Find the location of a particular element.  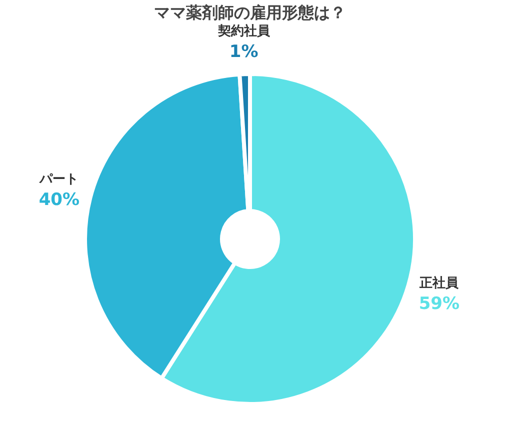

slice-label: パート is located at coordinates (58, 180).